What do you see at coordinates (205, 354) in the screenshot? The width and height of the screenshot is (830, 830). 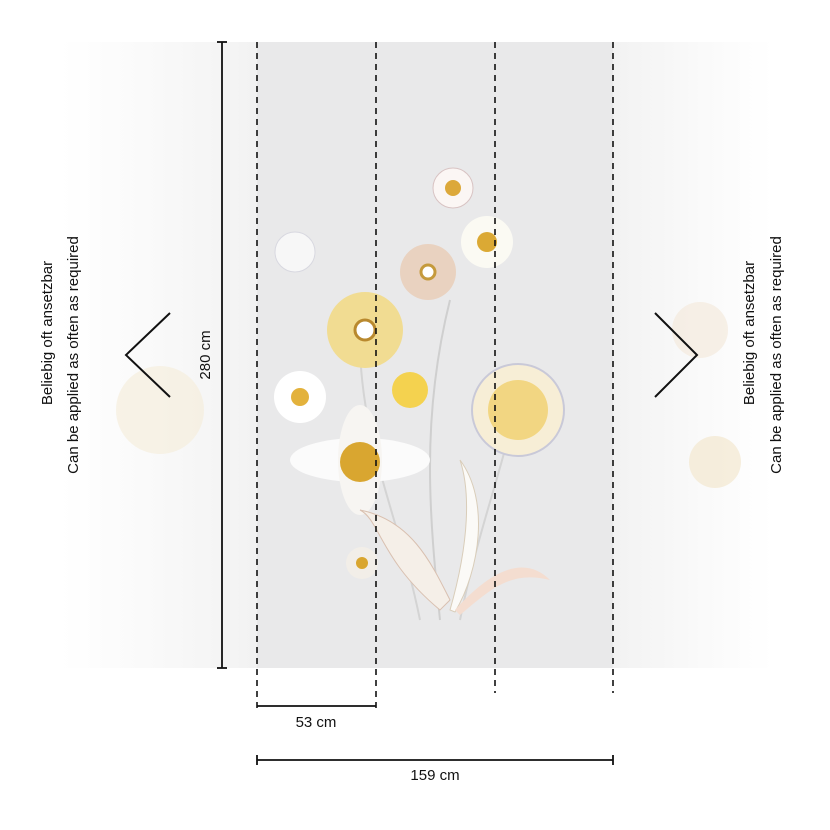 I see `height-label: 280 cm` at bounding box center [205, 354].